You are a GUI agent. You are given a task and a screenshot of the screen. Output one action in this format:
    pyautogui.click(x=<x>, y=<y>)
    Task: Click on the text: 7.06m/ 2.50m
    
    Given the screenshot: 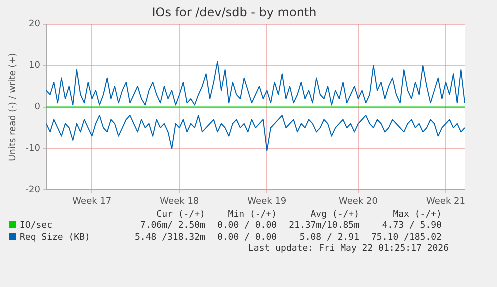 What is the action you would take?
    pyautogui.click(x=172, y=226)
    